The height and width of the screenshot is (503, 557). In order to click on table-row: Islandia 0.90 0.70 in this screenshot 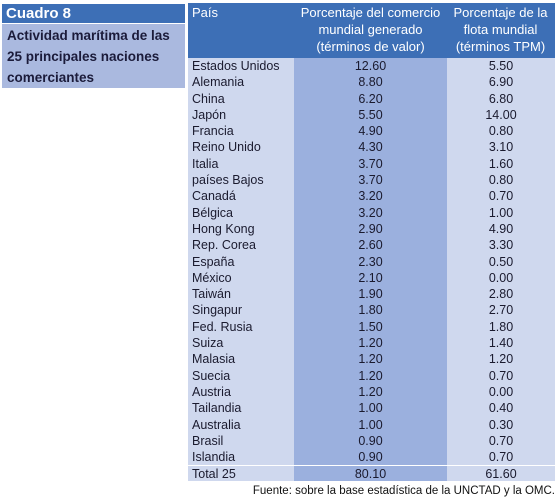, I will do `click(371, 457)`.